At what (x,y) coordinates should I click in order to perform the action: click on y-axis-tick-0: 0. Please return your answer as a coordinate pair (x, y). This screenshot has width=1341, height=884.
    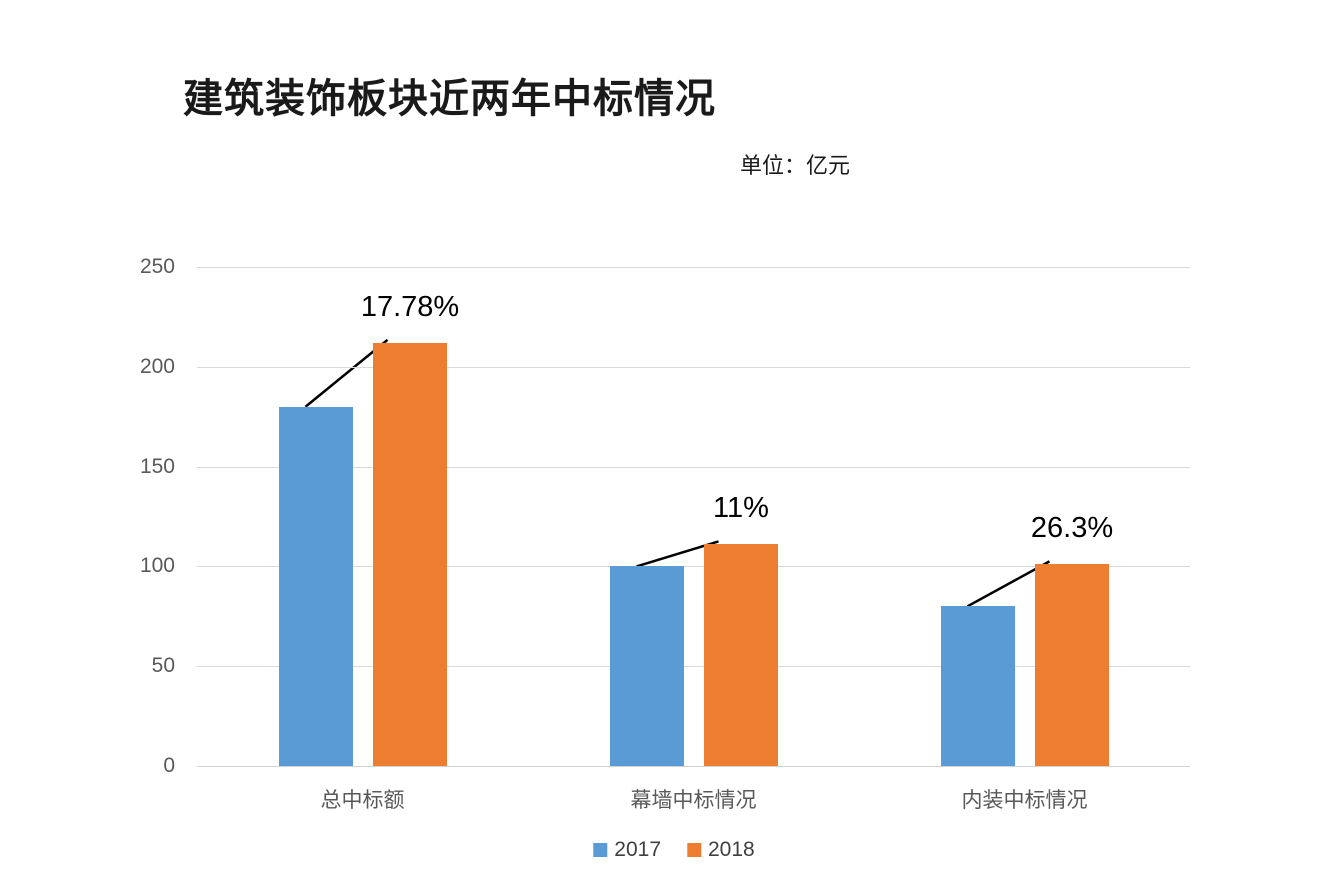
    Looking at the image, I should click on (169, 765).